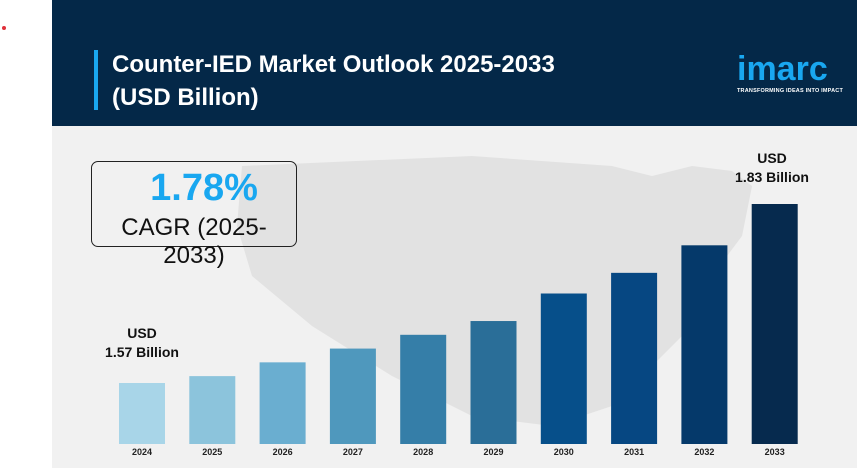 This screenshot has height=468, width=857. What do you see at coordinates (142, 352) in the screenshot?
I see `start-label-line2: 1.57 Billion` at bounding box center [142, 352].